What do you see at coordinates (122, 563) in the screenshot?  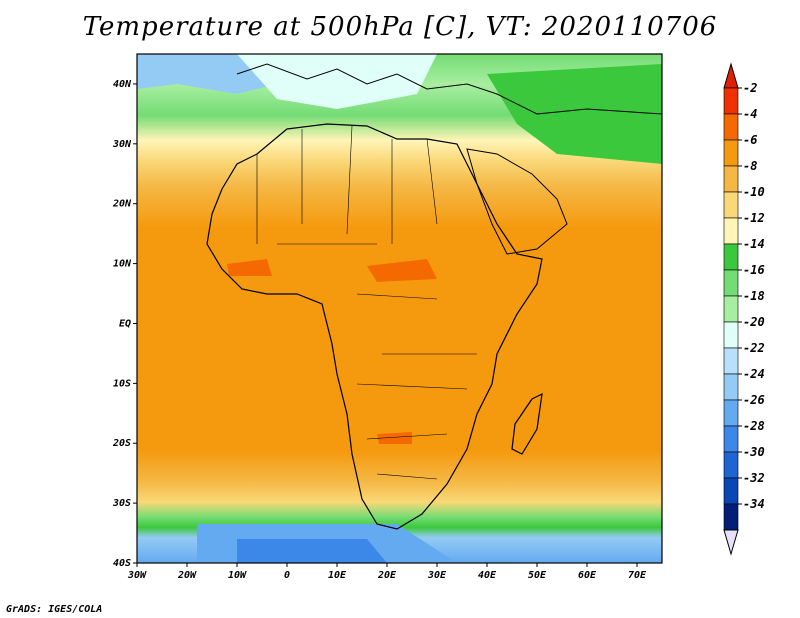 I see `y-tick-label: 40S` at bounding box center [122, 563].